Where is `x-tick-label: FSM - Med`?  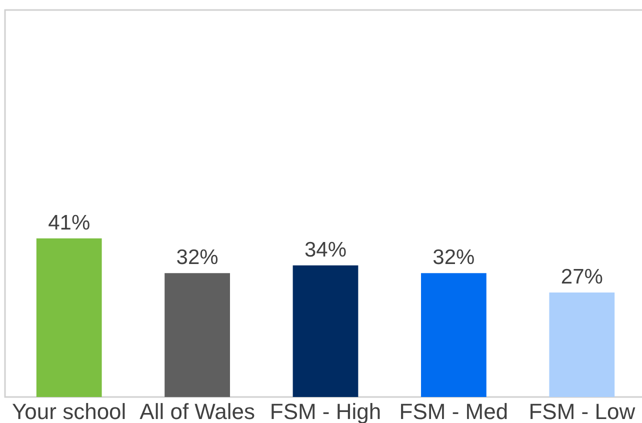
x-tick-label: FSM - Med is located at coordinates (453, 411).